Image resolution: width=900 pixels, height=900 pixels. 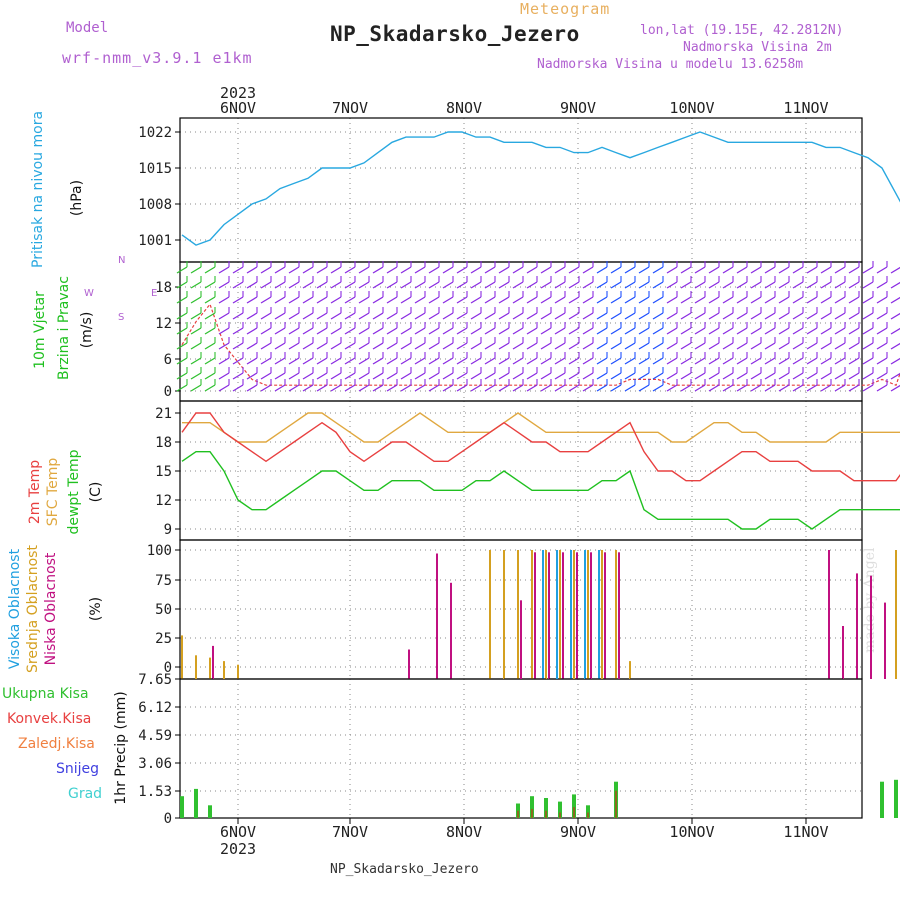 I want to click on legend-conv-rain: Konvek.Kisa, so click(x=49, y=719).